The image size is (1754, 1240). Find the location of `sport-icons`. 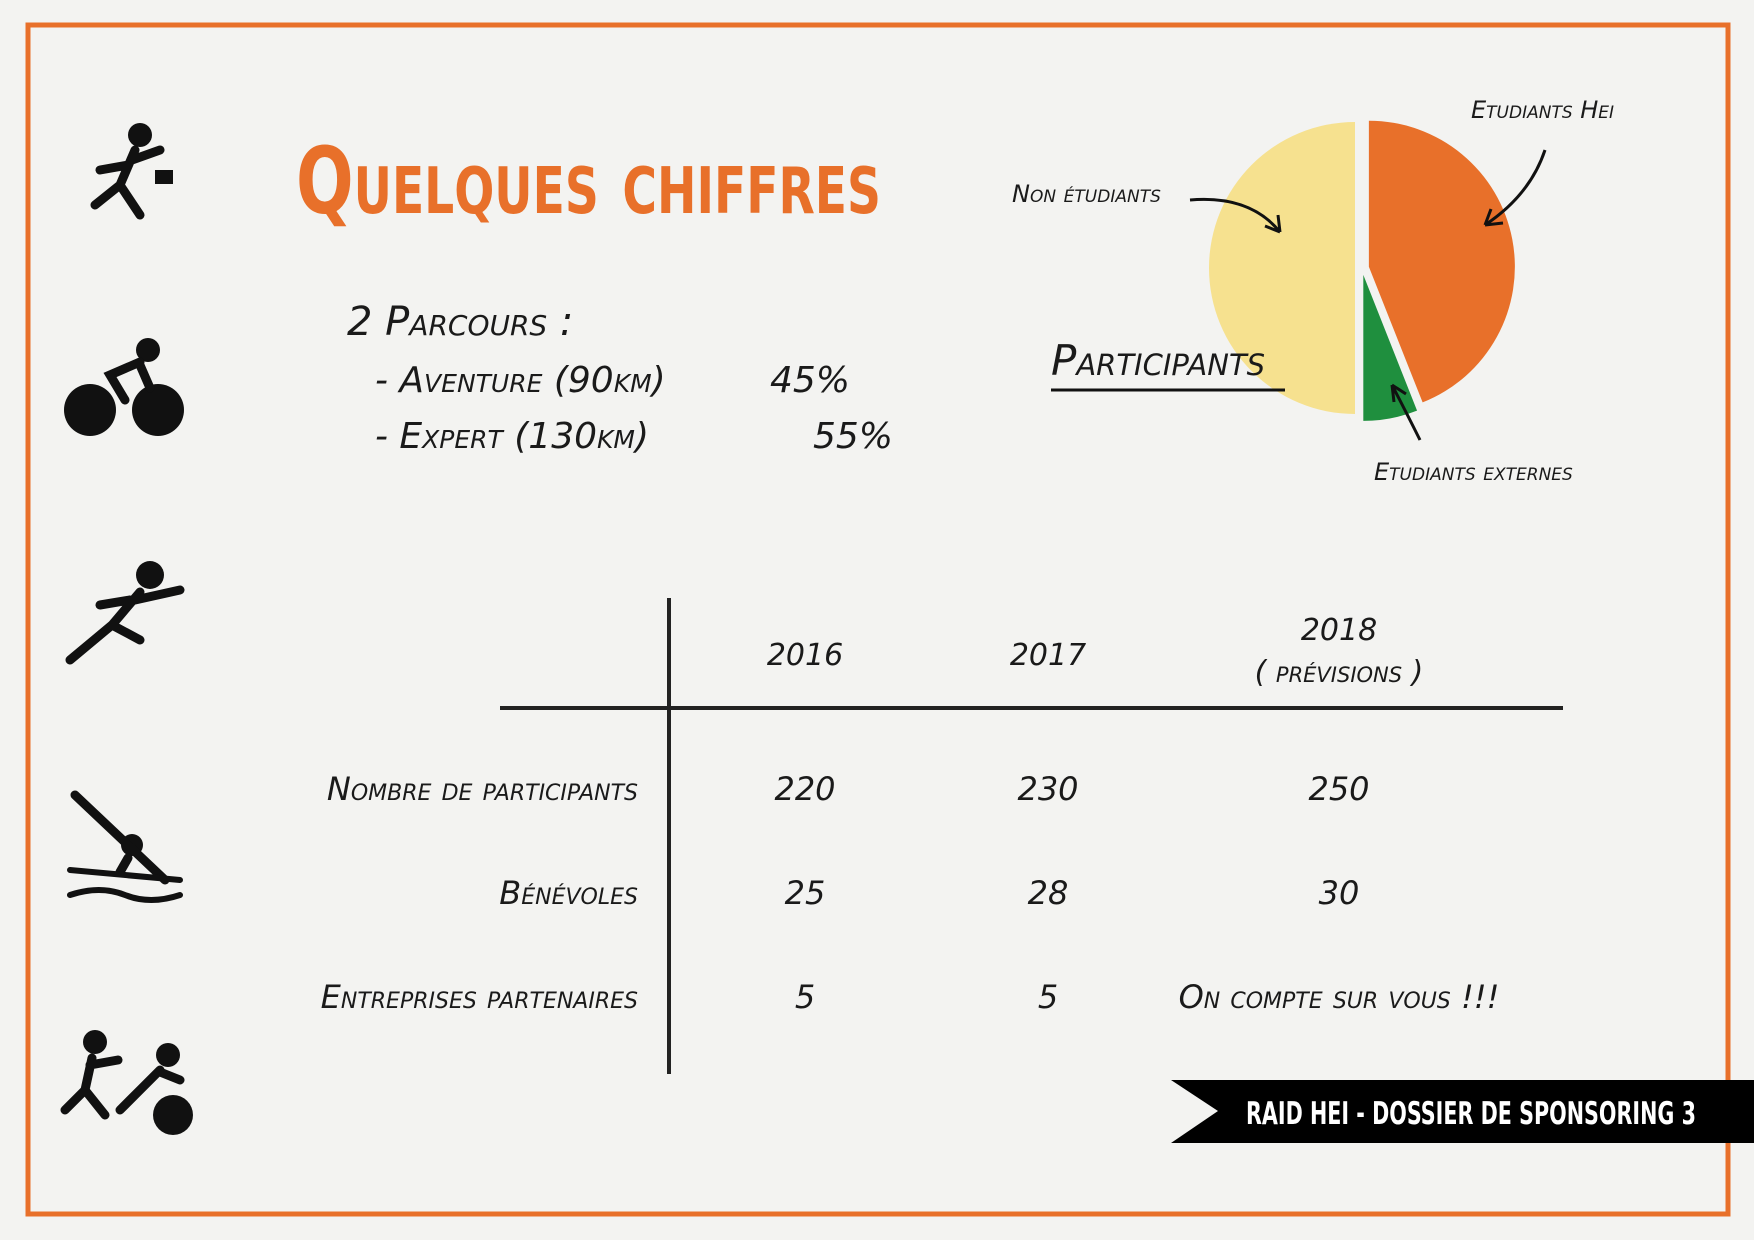

sport-icons is located at coordinates (126, 629).